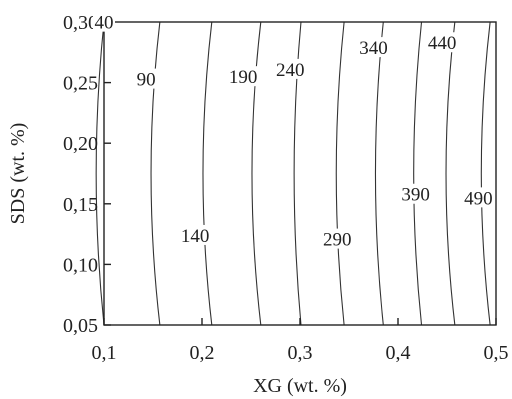 This screenshot has height=399, width=512. I want to click on x-tick-label: 0,2, so click(202, 353).